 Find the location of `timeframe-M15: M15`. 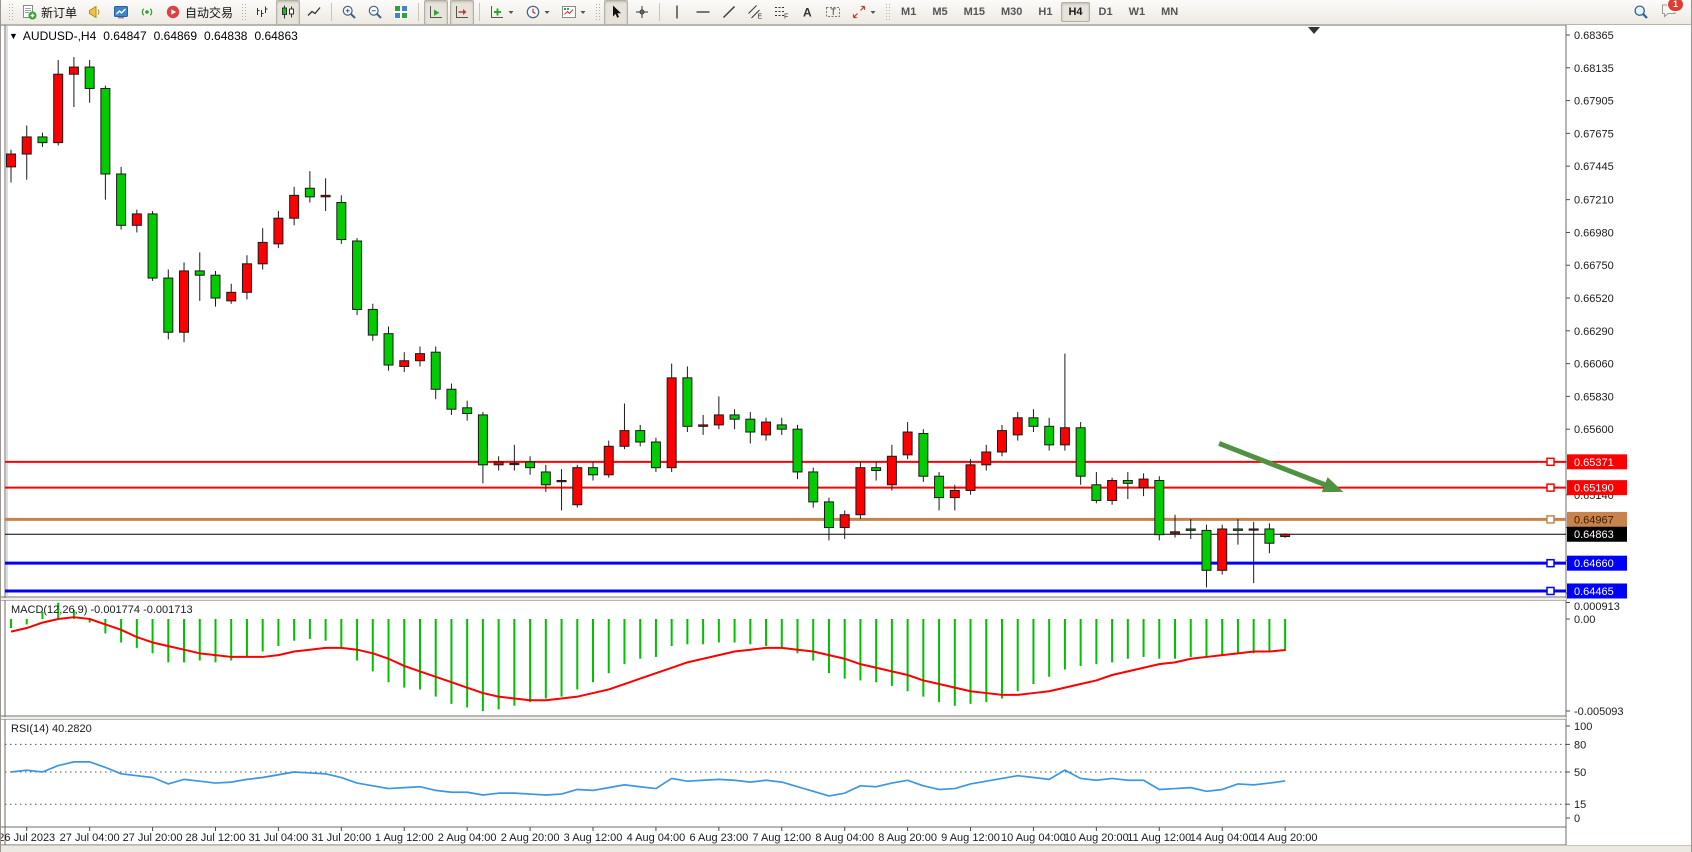

timeframe-M15: M15 is located at coordinates (974, 12).